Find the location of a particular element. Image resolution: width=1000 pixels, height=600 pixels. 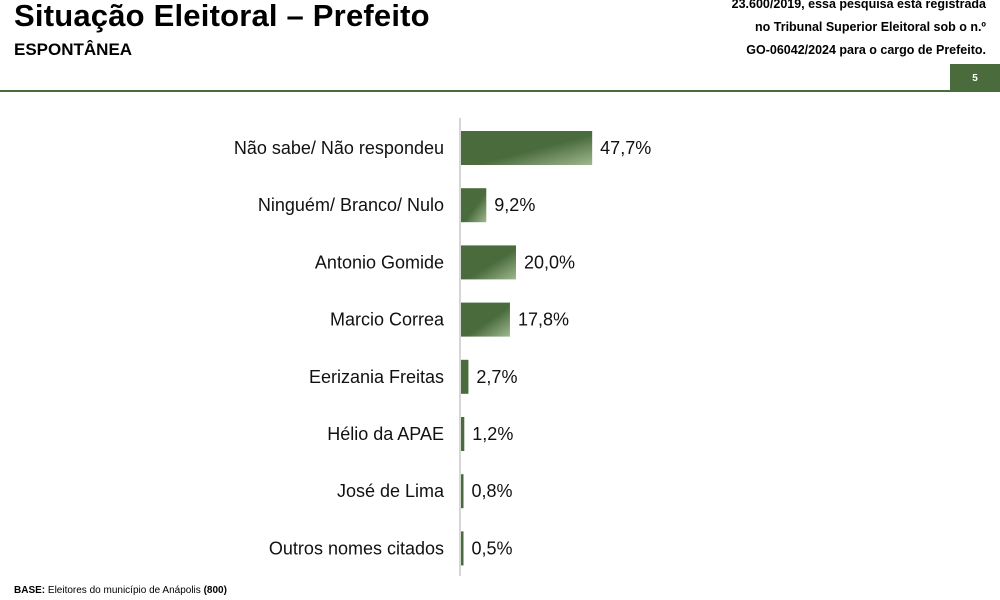

header-divider is located at coordinates (475, 91).